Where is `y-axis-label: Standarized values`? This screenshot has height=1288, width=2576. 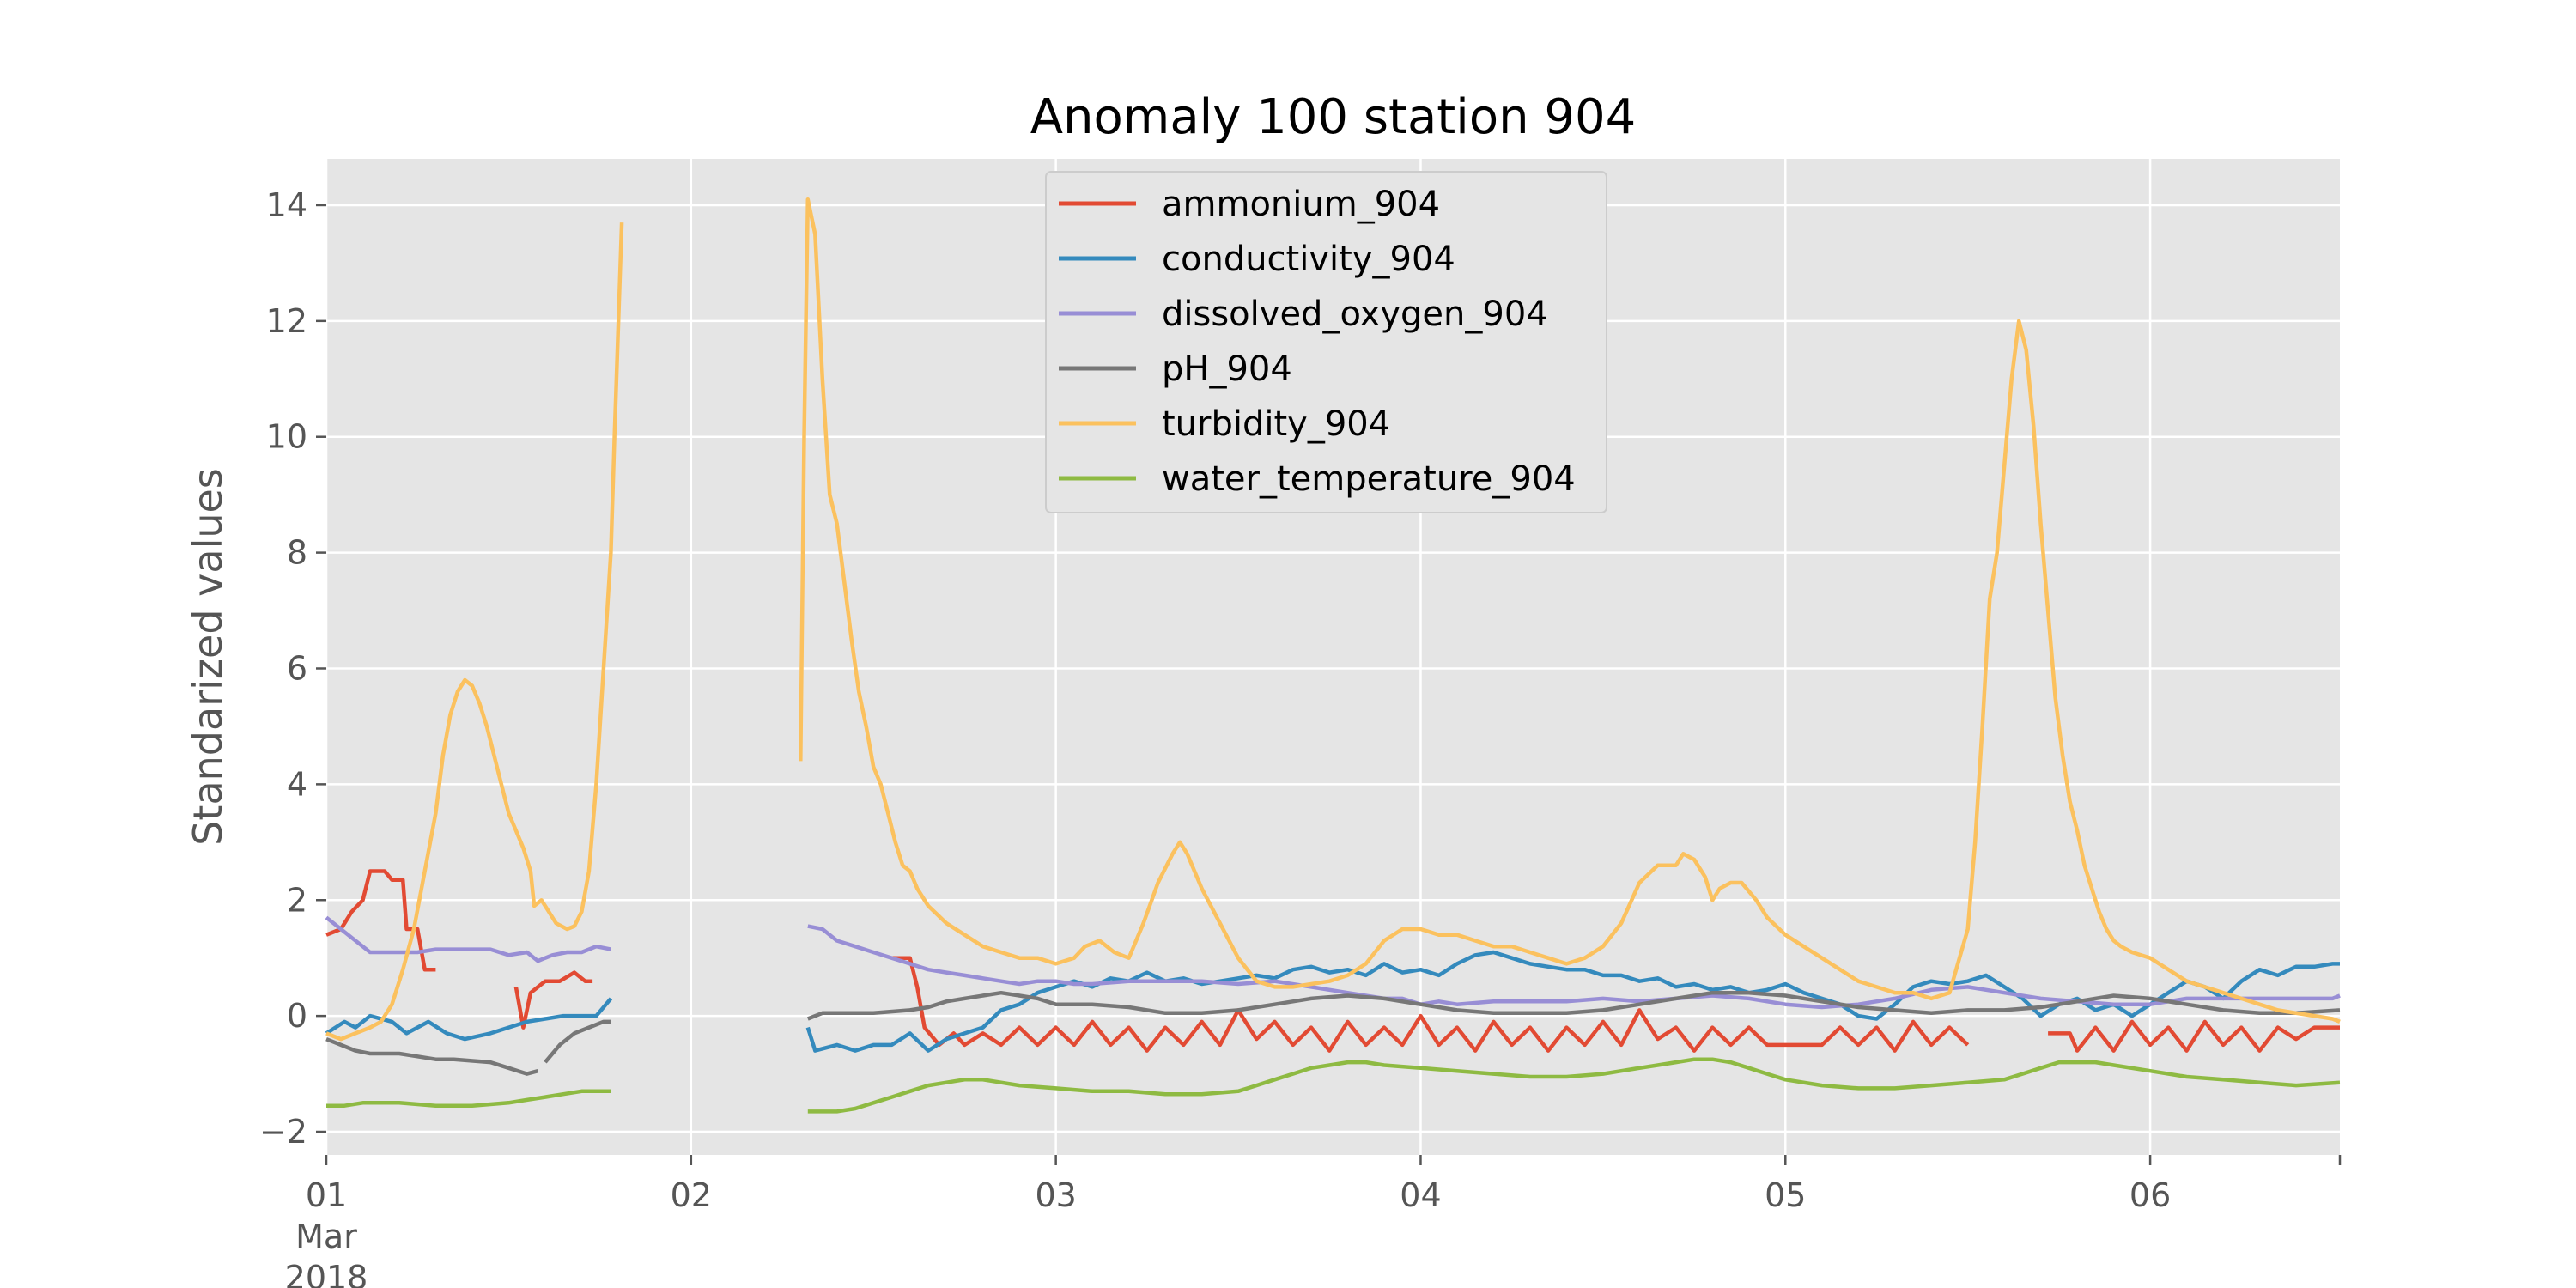 y-axis-label: Standarized values is located at coordinates (208, 657).